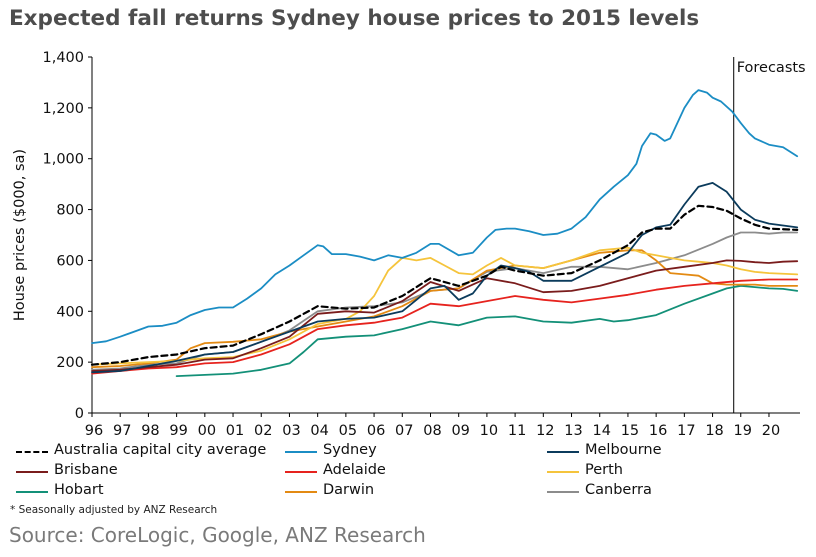 The height and width of the screenshot is (557, 816). I want to click on y-axis-label: House prices ($000, sa), so click(20, 235).